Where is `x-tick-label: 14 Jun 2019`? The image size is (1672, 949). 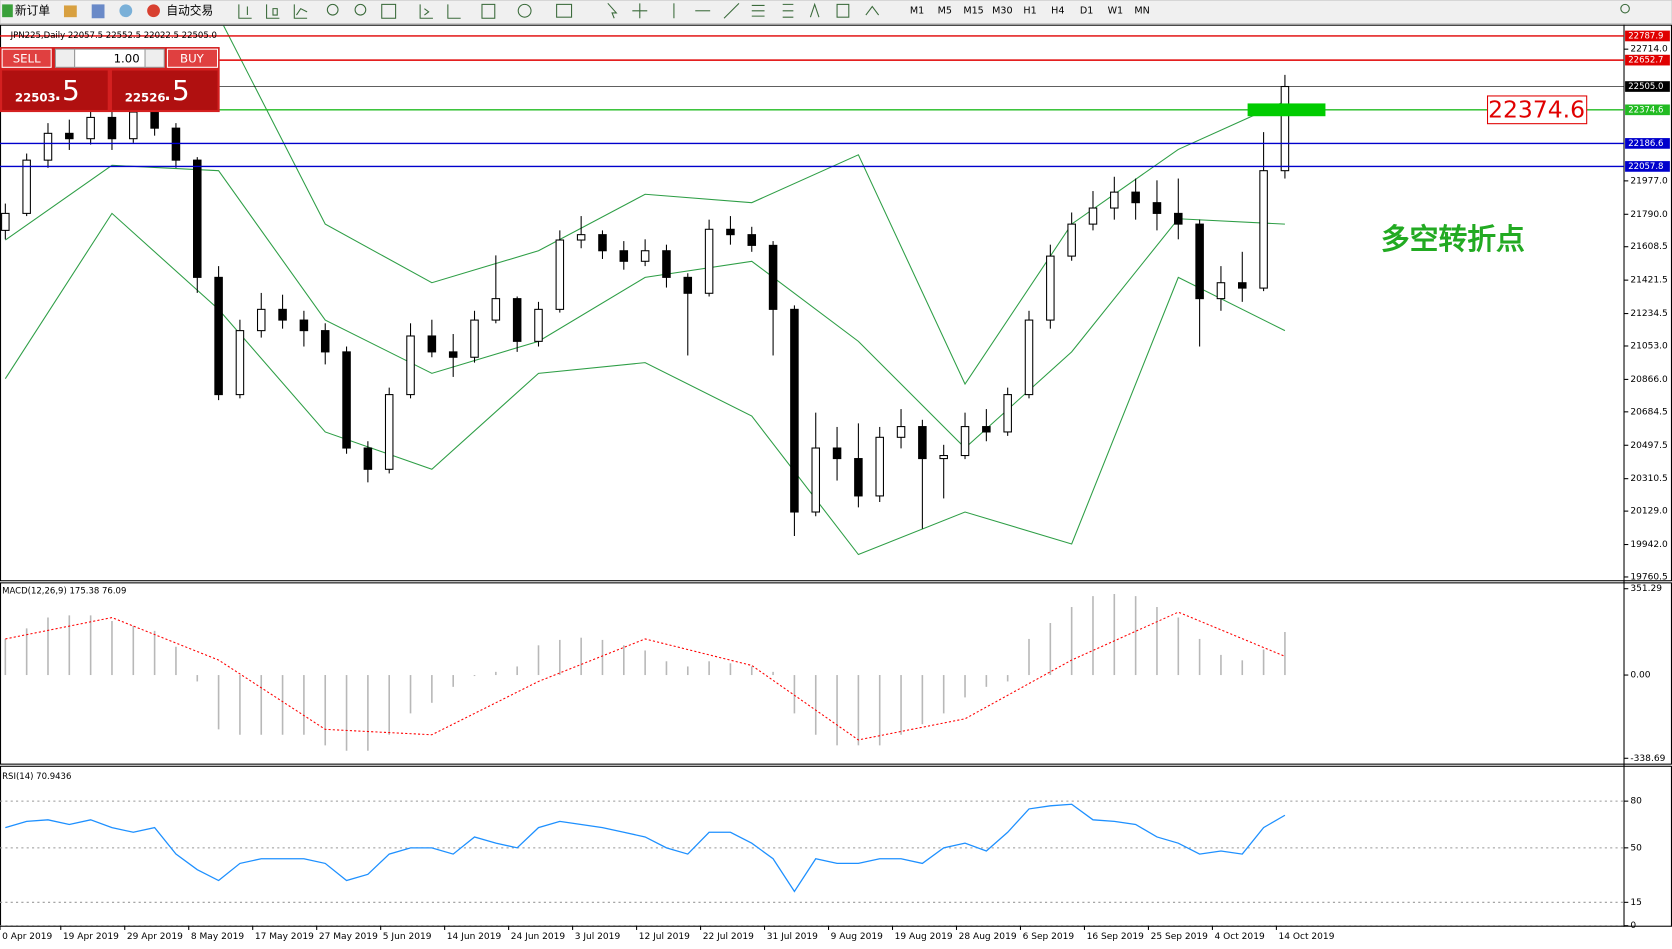
x-tick-label: 14 Jun 2019 is located at coordinates (474, 937).